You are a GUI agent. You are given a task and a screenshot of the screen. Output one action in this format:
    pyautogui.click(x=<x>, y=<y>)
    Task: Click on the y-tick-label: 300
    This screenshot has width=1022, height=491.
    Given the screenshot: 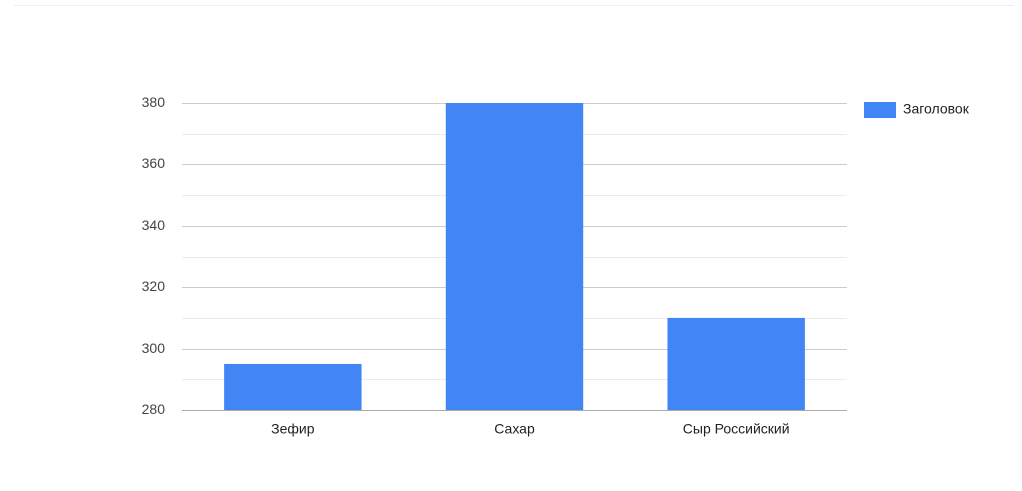 What is the action you would take?
    pyautogui.click(x=154, y=348)
    